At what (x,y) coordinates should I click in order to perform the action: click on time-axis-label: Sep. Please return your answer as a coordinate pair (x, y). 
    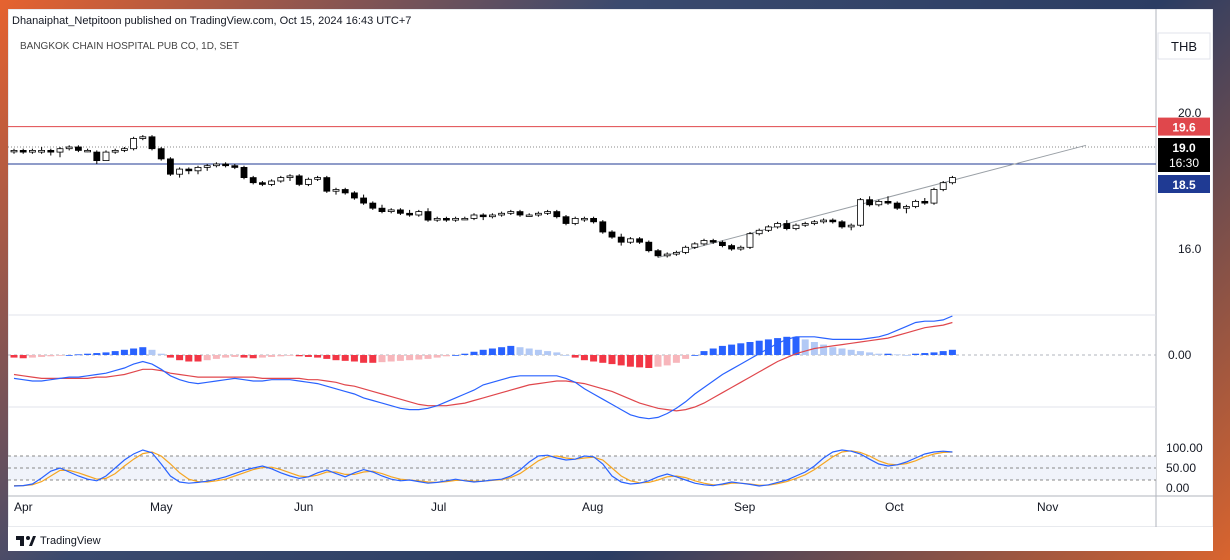
    Looking at the image, I should click on (745, 507).